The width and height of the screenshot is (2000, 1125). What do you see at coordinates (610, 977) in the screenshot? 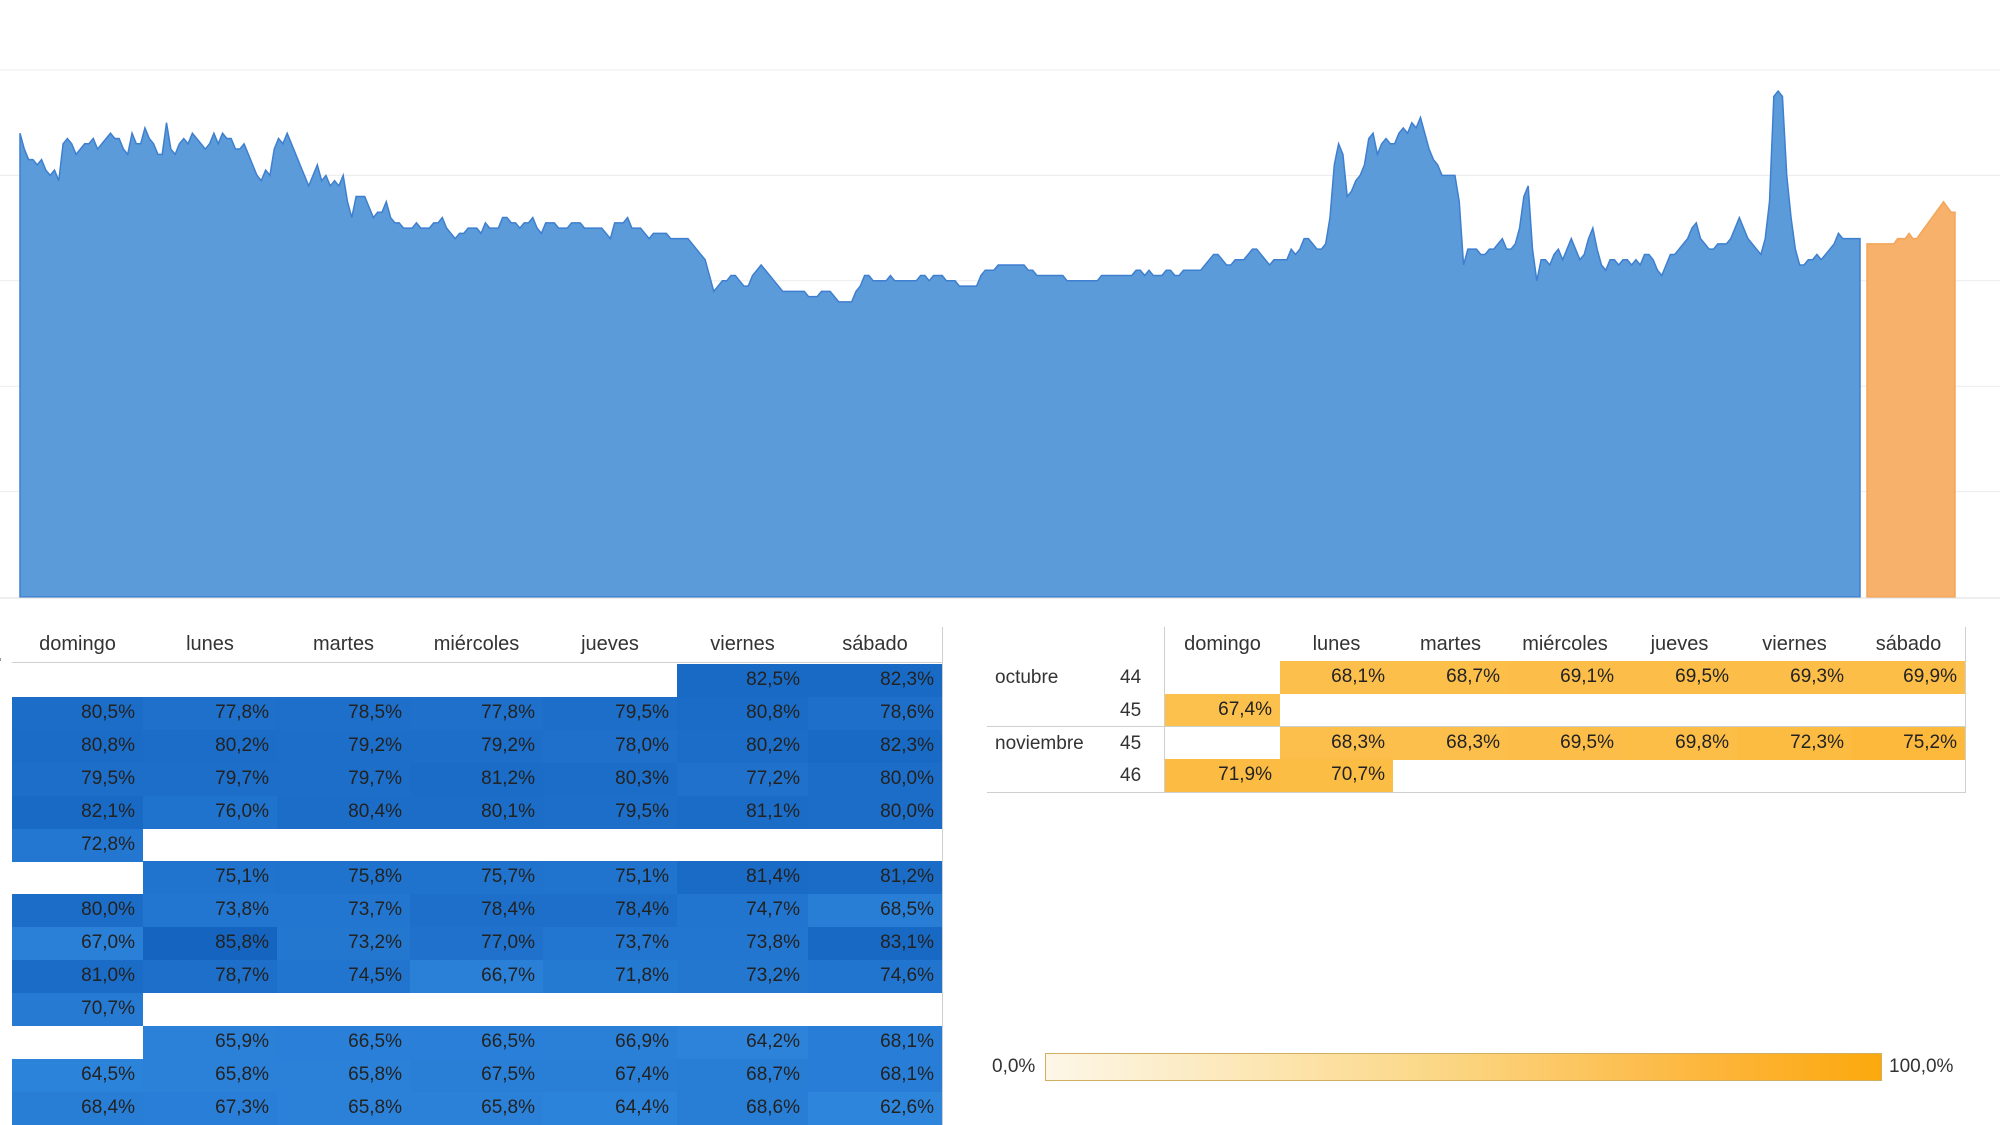
I see `heatmap-cell: 71,8%` at bounding box center [610, 977].